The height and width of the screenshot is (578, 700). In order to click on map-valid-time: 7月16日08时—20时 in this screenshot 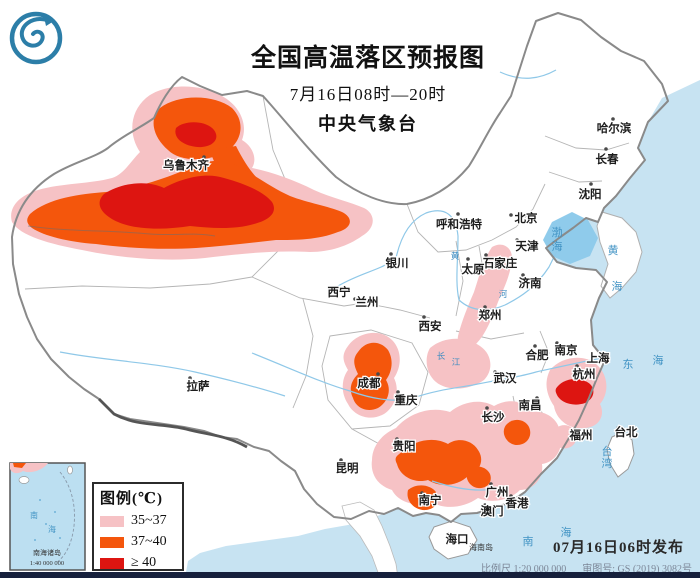, I will do `click(368, 94)`.